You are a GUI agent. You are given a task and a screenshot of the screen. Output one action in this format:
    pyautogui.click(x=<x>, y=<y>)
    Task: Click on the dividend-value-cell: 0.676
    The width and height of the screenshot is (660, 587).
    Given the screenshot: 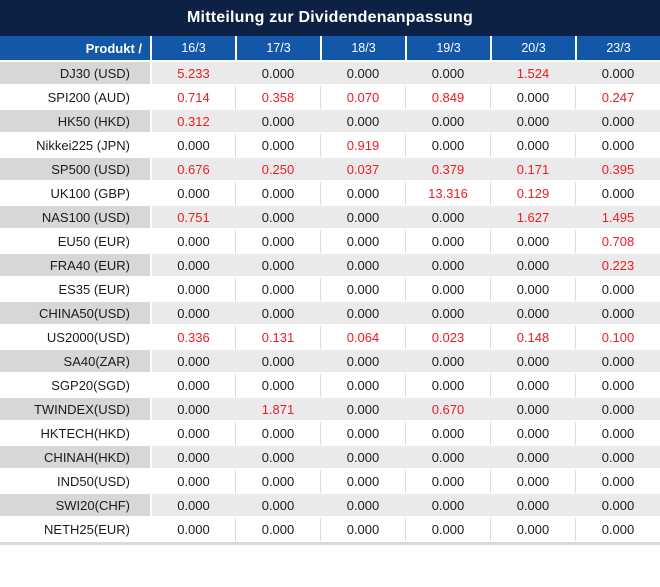 What is the action you would take?
    pyautogui.click(x=192, y=170)
    